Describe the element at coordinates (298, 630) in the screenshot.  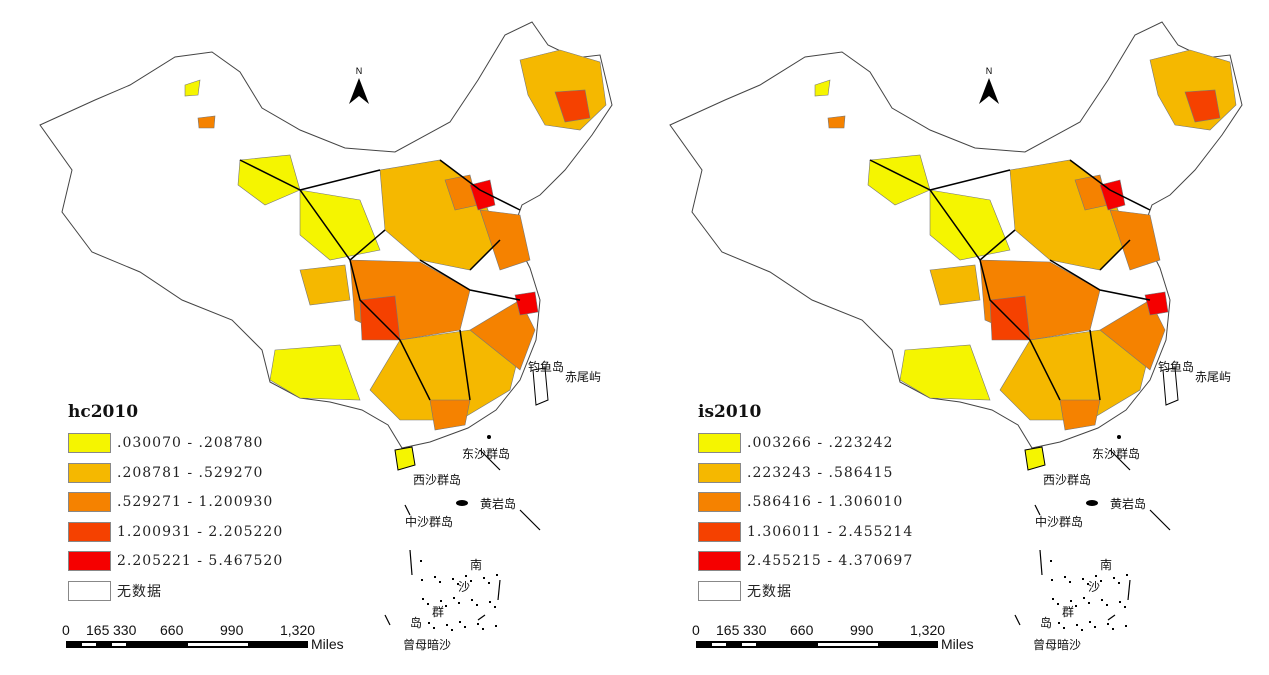
I see `scale-tick-label: 1,320` at that location.